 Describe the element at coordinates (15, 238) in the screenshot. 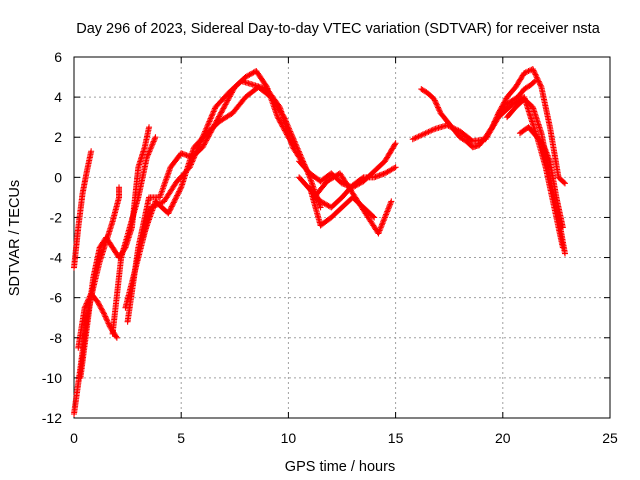

I see `y-axis-label: SDTVAR / TECUs` at that location.